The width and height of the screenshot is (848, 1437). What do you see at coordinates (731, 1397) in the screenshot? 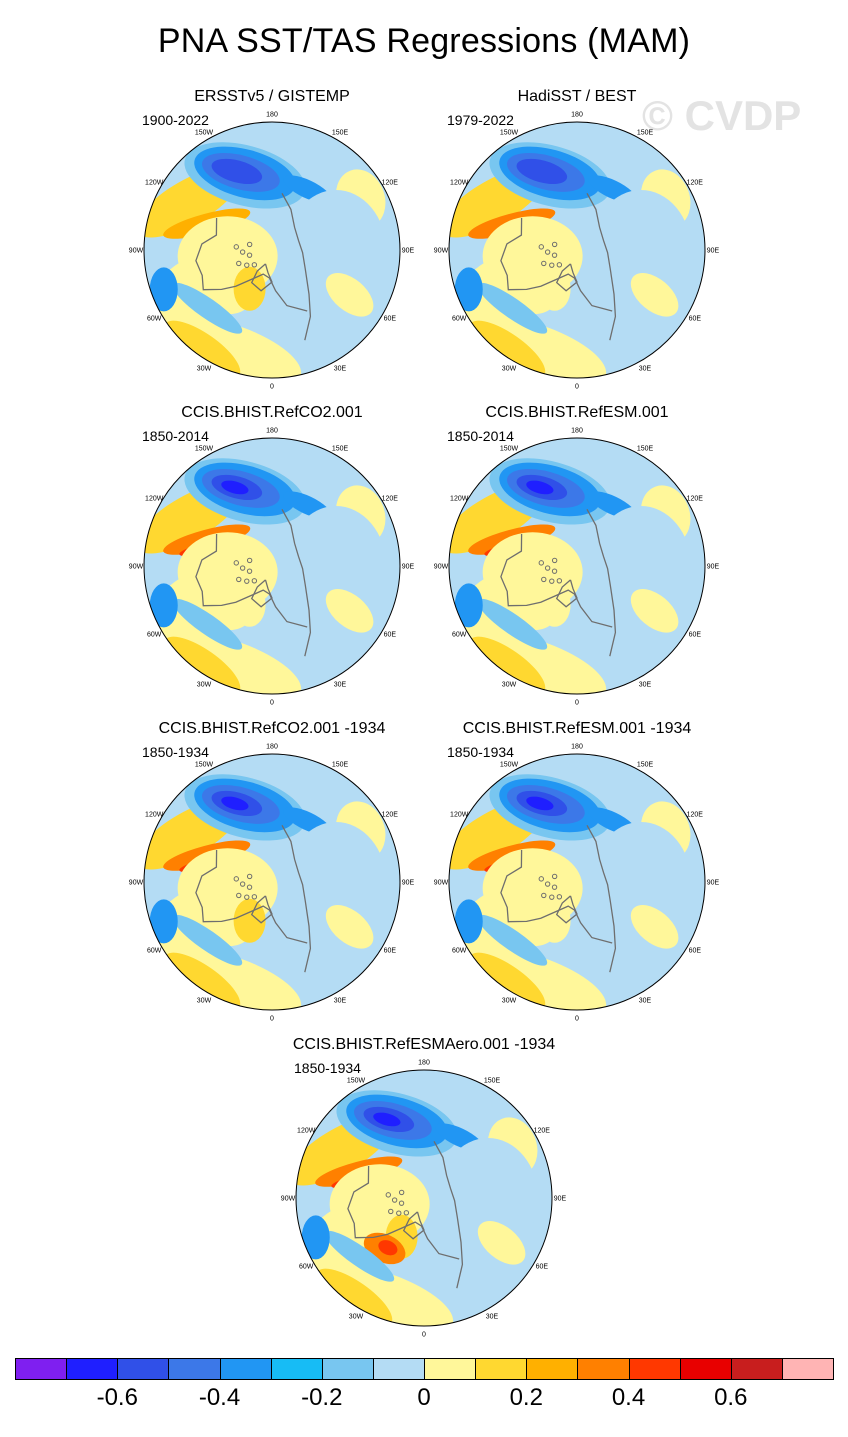
I see `colorbar-tick-label: 0.6` at bounding box center [731, 1397].